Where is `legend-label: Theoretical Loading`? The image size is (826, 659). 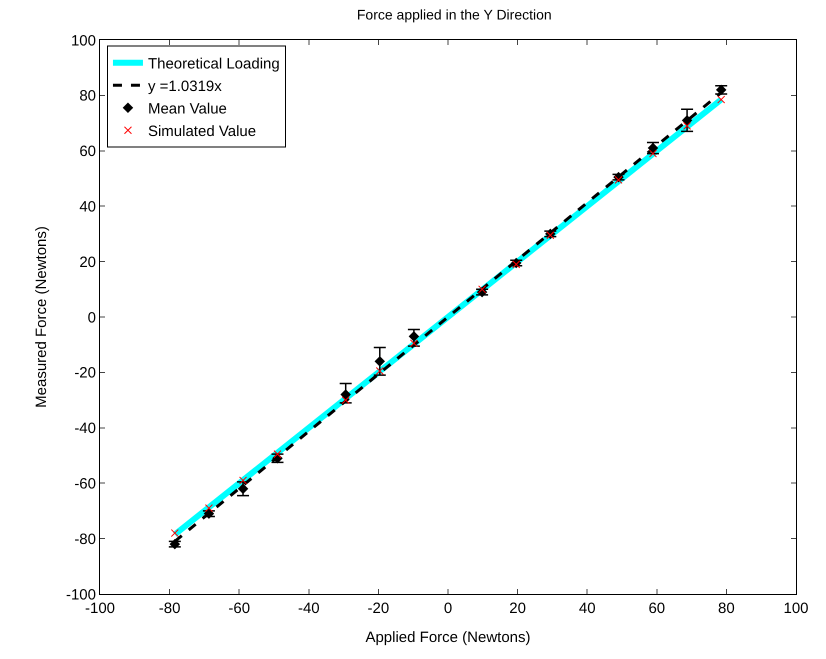 legend-label: Theoretical Loading is located at coordinates (214, 64).